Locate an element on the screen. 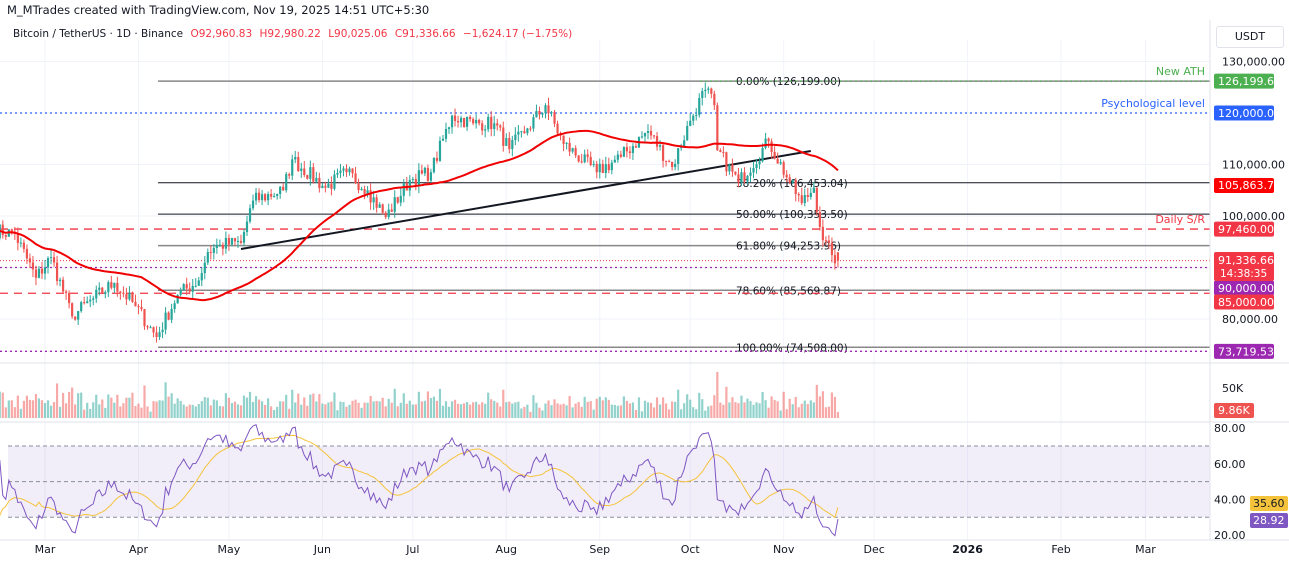  low-value: L90,025.06 is located at coordinates (358, 34).